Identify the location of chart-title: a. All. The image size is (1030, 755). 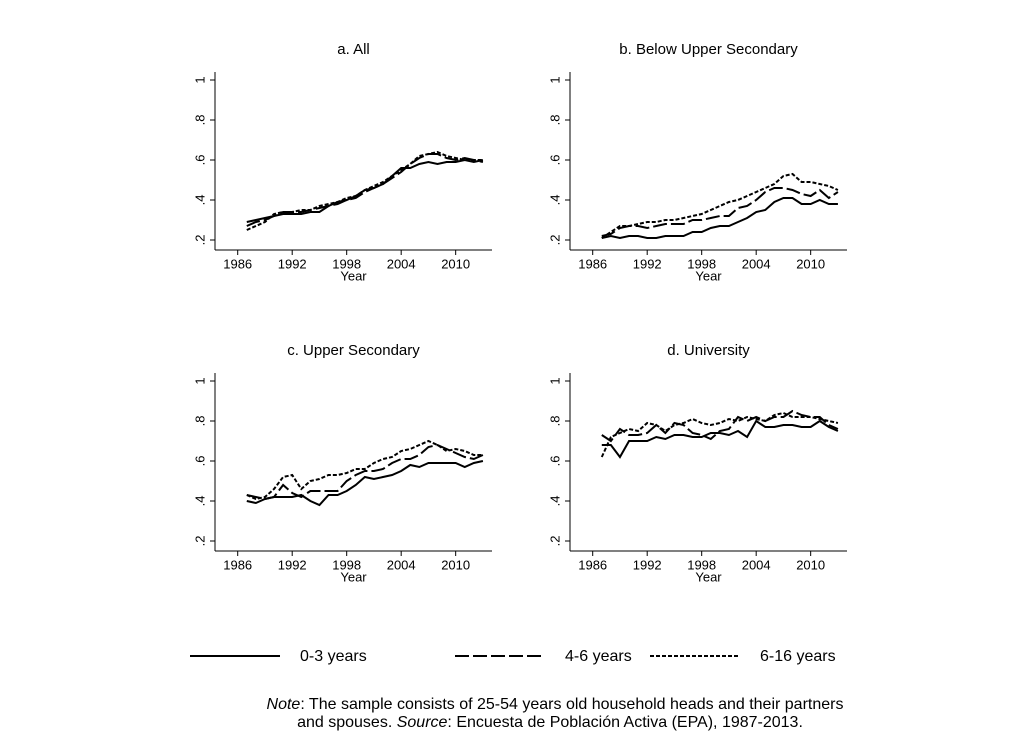
(353, 49).